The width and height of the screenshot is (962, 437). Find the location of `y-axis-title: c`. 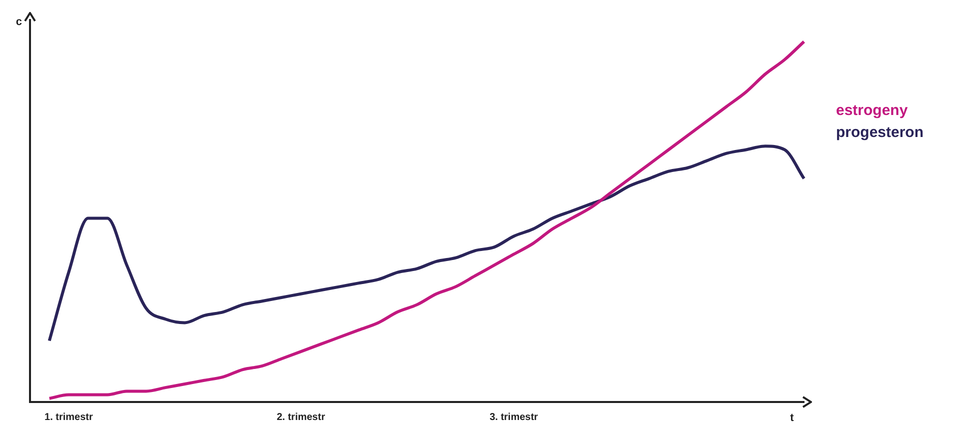

y-axis-title: c is located at coordinates (19, 22).